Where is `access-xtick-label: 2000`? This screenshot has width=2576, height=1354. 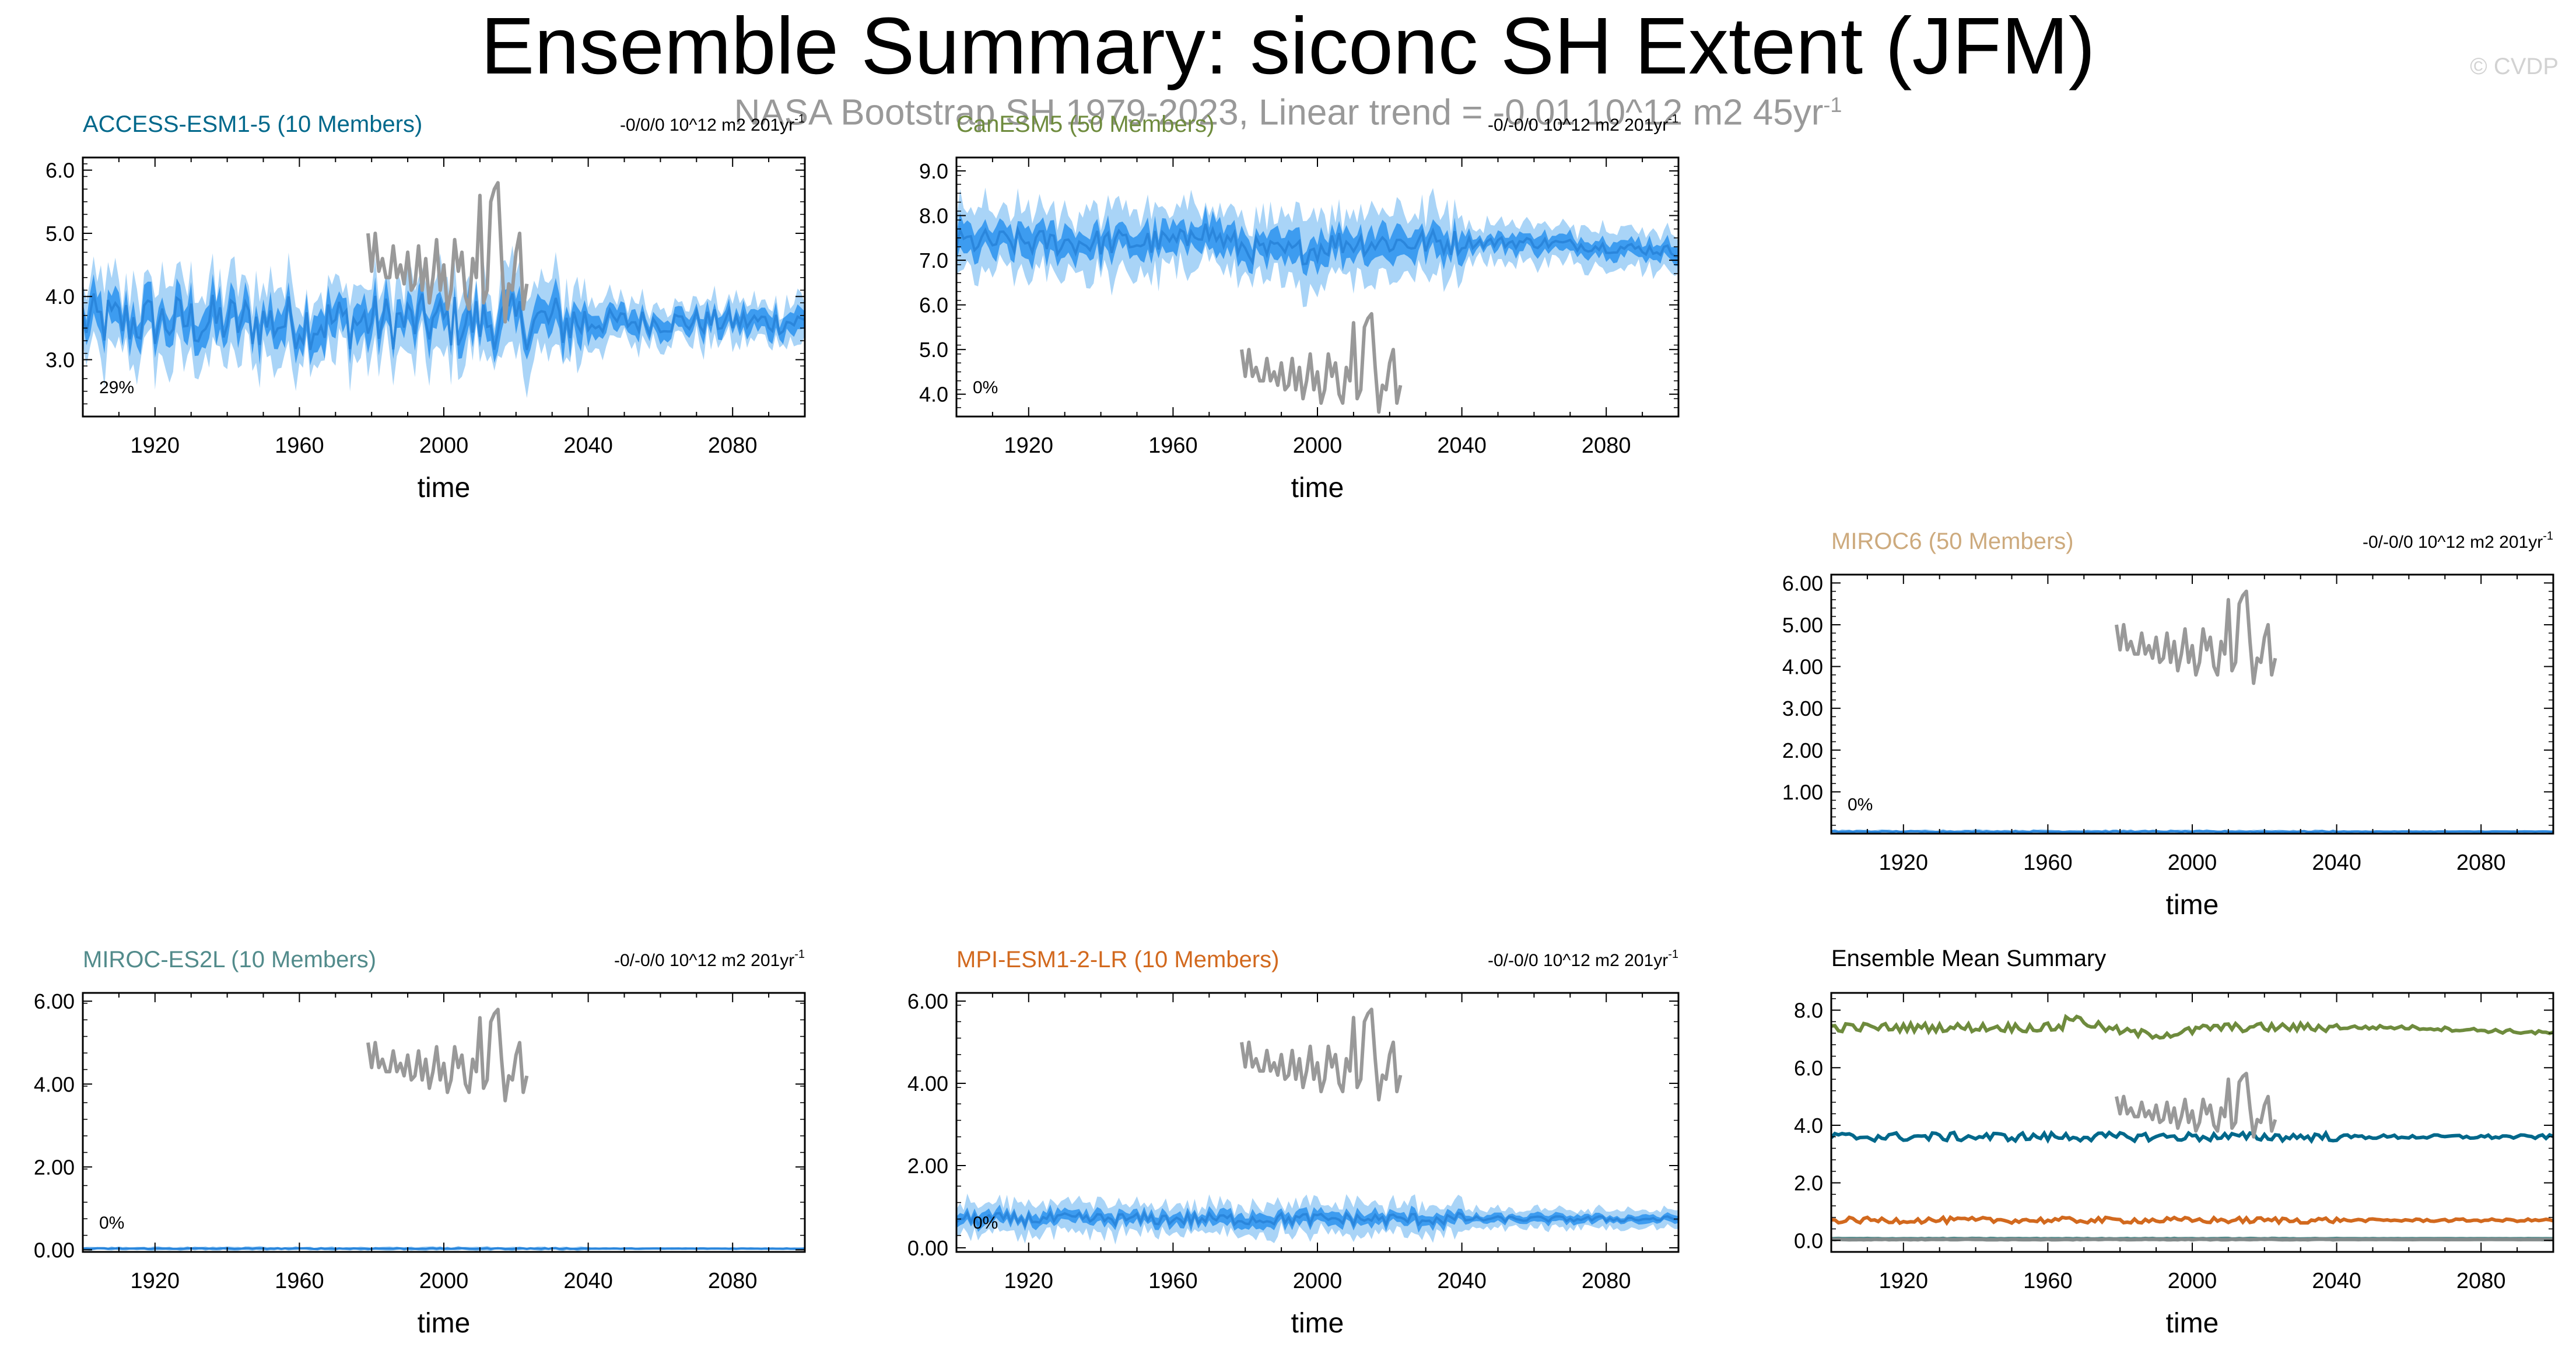 access-xtick-label: 2000 is located at coordinates (444, 446).